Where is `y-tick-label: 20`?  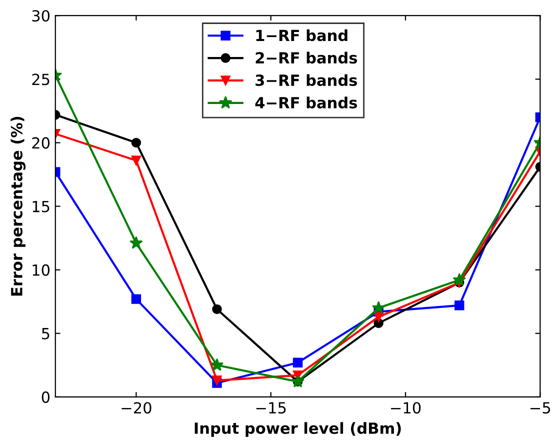 y-tick-label: 20 is located at coordinates (41, 143).